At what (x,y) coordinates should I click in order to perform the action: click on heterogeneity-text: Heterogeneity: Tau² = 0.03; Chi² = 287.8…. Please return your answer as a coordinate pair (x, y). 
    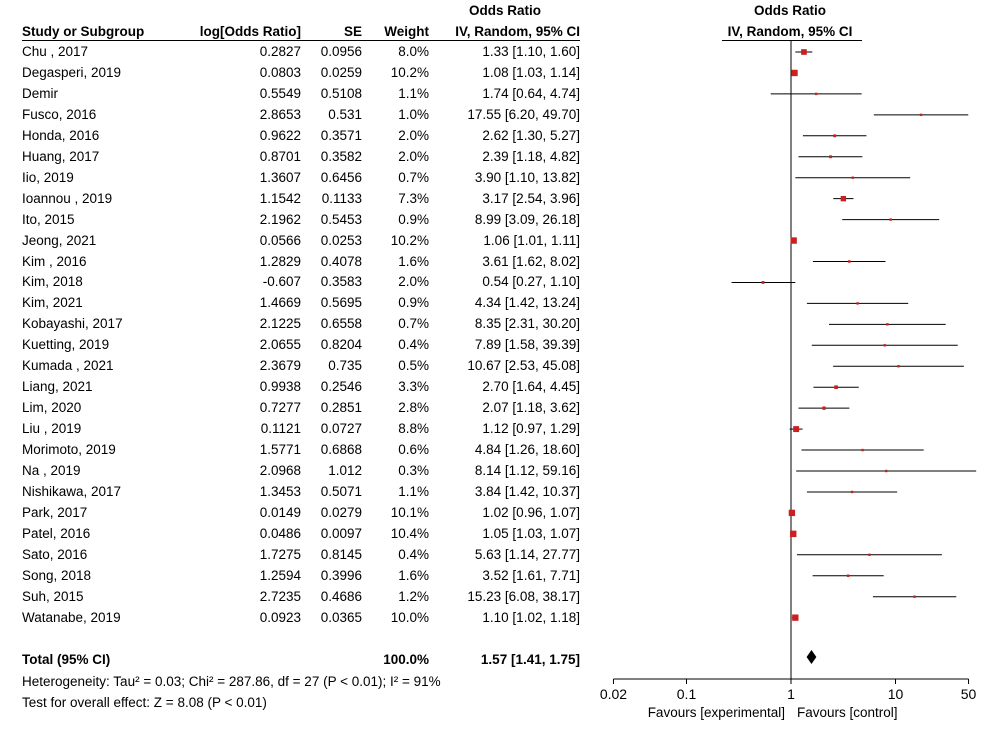
    Looking at the image, I should click on (231, 681).